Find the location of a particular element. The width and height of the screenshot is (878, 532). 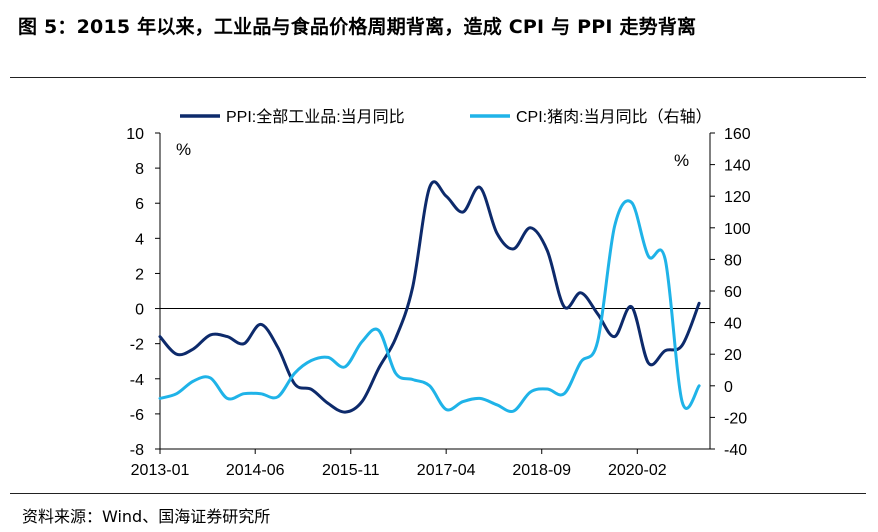

x-tick-label: 2018-09 is located at coordinates (541, 470).